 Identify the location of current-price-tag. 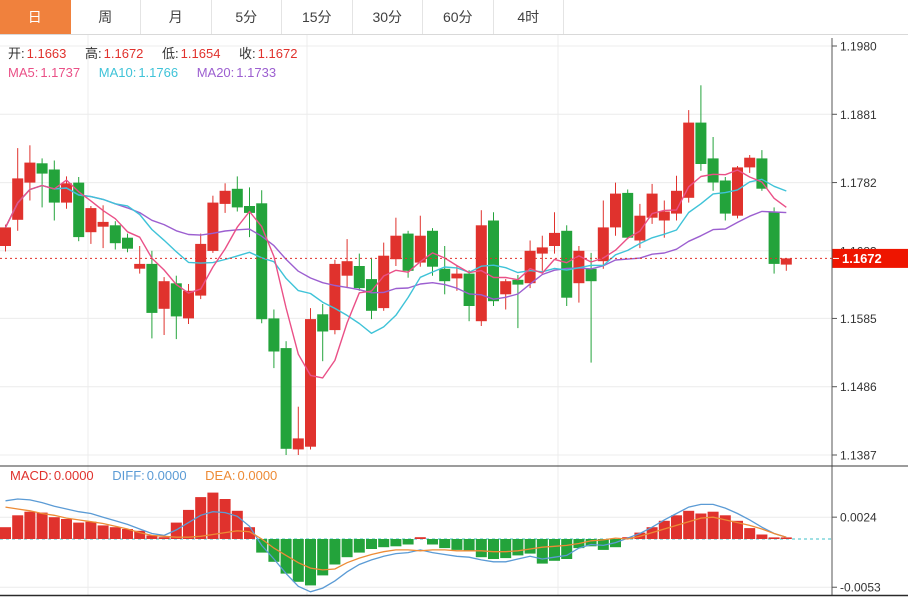
(870, 258).